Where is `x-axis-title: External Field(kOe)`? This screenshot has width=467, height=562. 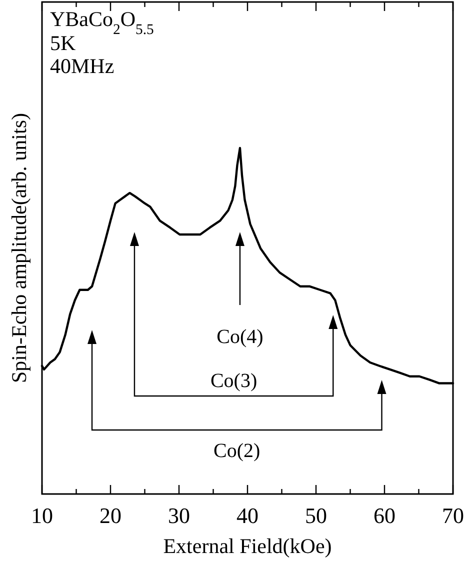 x-axis-title: External Field(kOe) is located at coordinates (247, 546).